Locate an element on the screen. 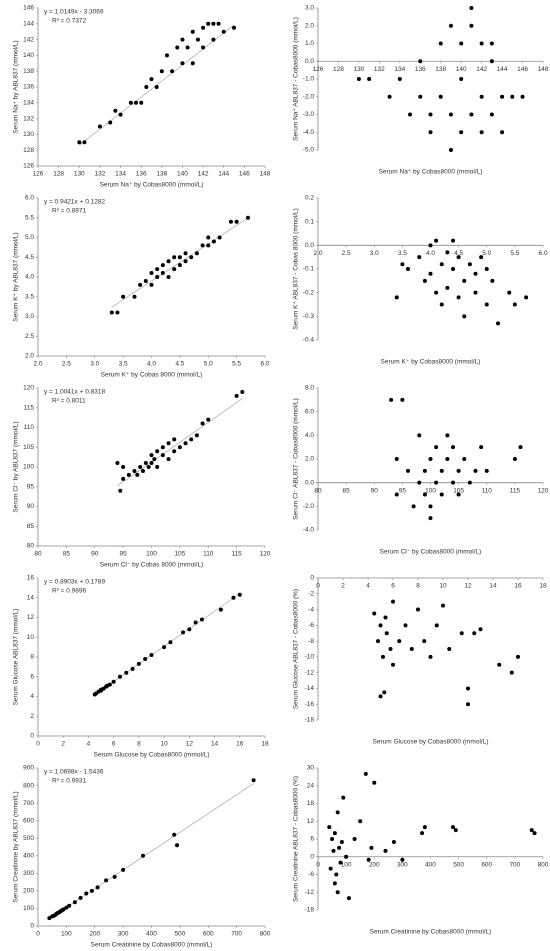 The image size is (550, 951). y-tick-label: 146 is located at coordinates (28, 8).